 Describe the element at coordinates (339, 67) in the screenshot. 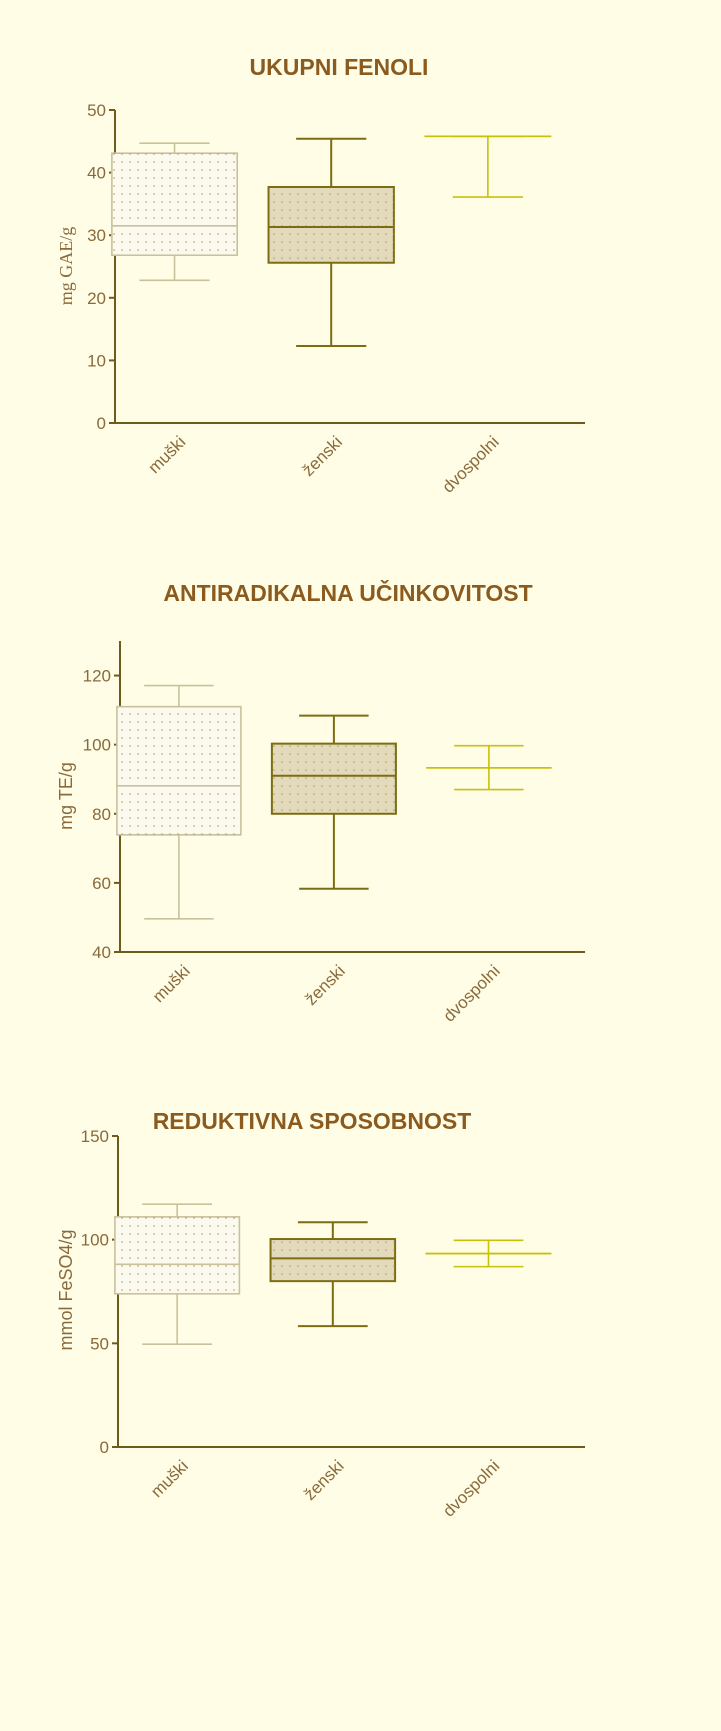

I see `chart-title: UKUPNI FENOLI` at that location.